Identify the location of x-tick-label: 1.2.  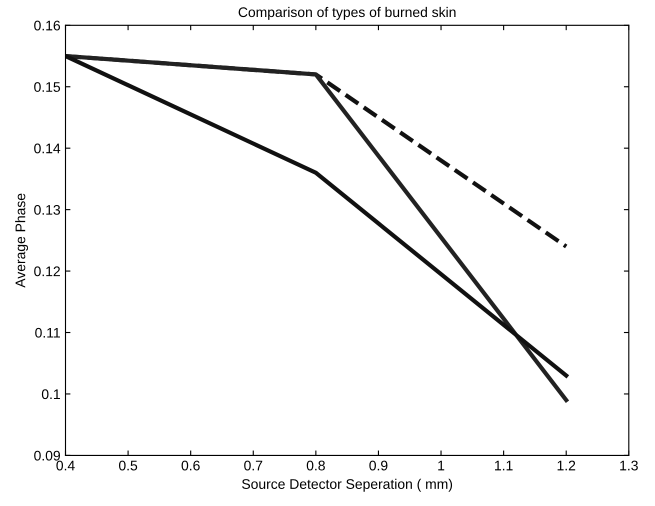
(567, 465).